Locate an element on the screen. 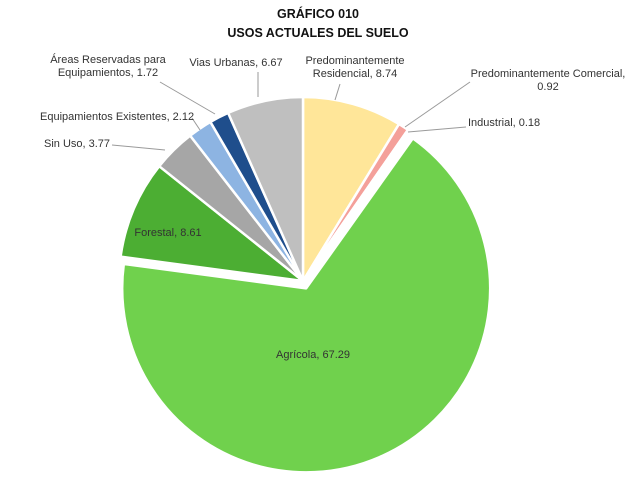 This screenshot has height=485, width=636. pie-slice-industrial is located at coordinates (356, 205).